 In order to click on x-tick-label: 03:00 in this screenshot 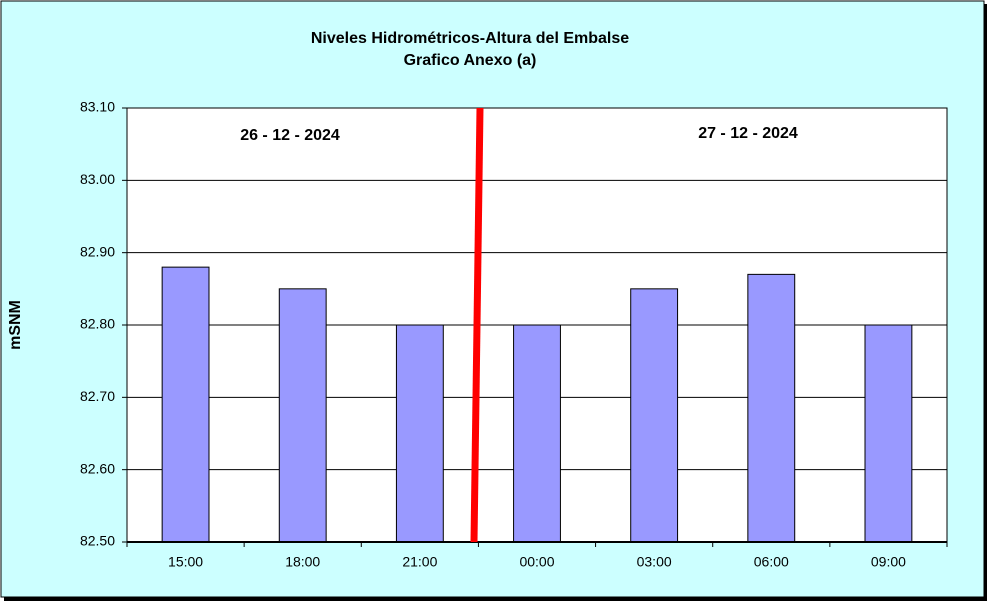, I will do `click(654, 562)`.